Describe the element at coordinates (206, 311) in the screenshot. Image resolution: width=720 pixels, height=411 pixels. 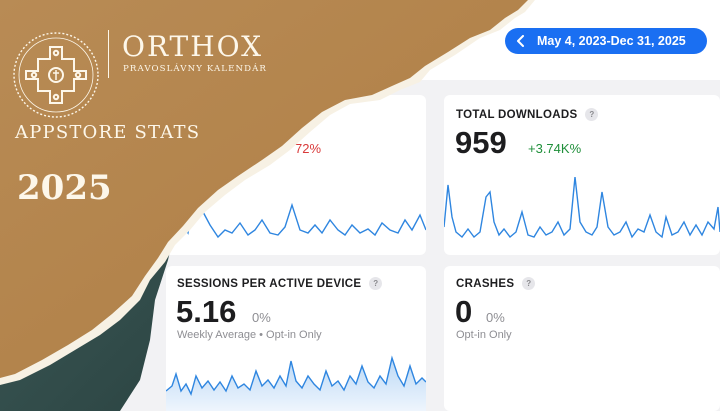
I see `metric-value: 5.16` at that location.